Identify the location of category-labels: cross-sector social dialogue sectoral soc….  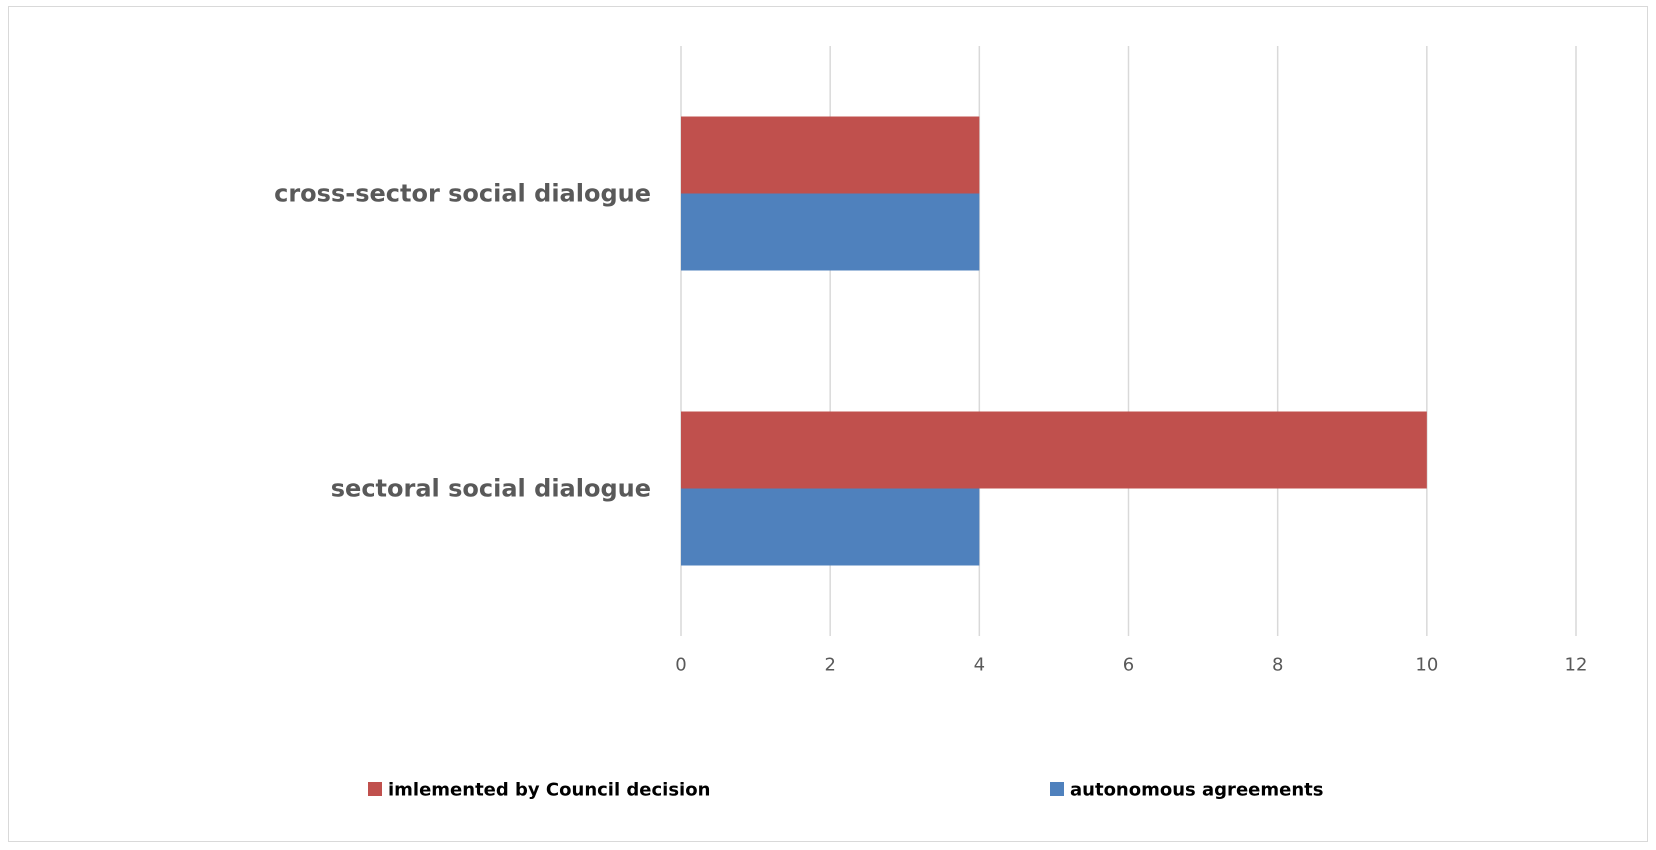
(462, 341).